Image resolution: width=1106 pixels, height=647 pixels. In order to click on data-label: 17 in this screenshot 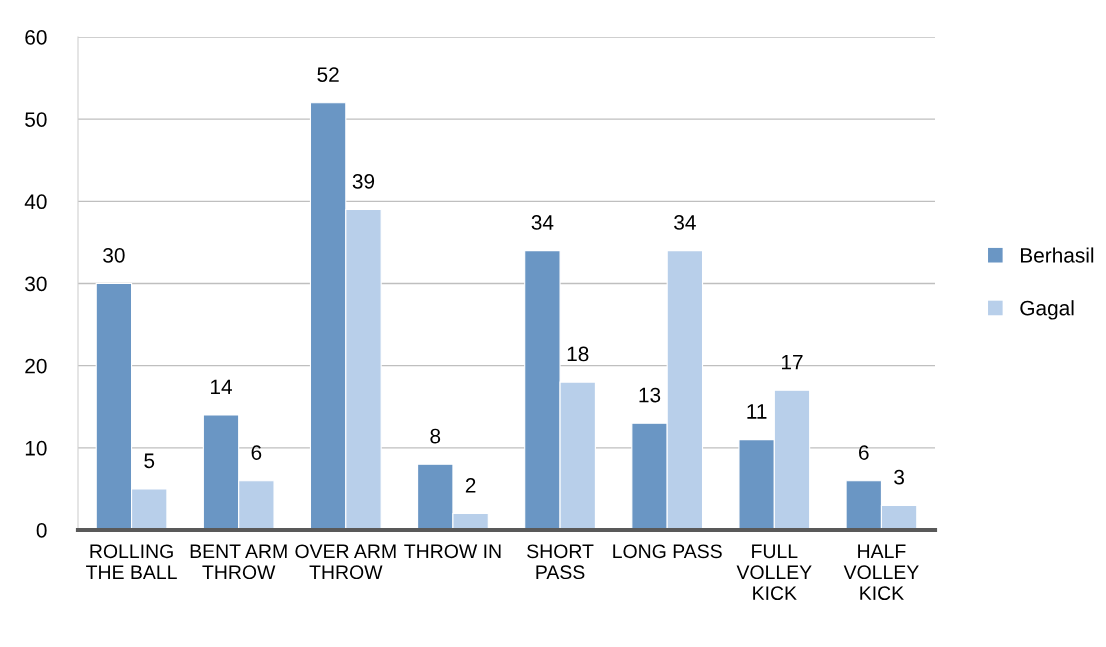, I will do `click(792, 362)`.